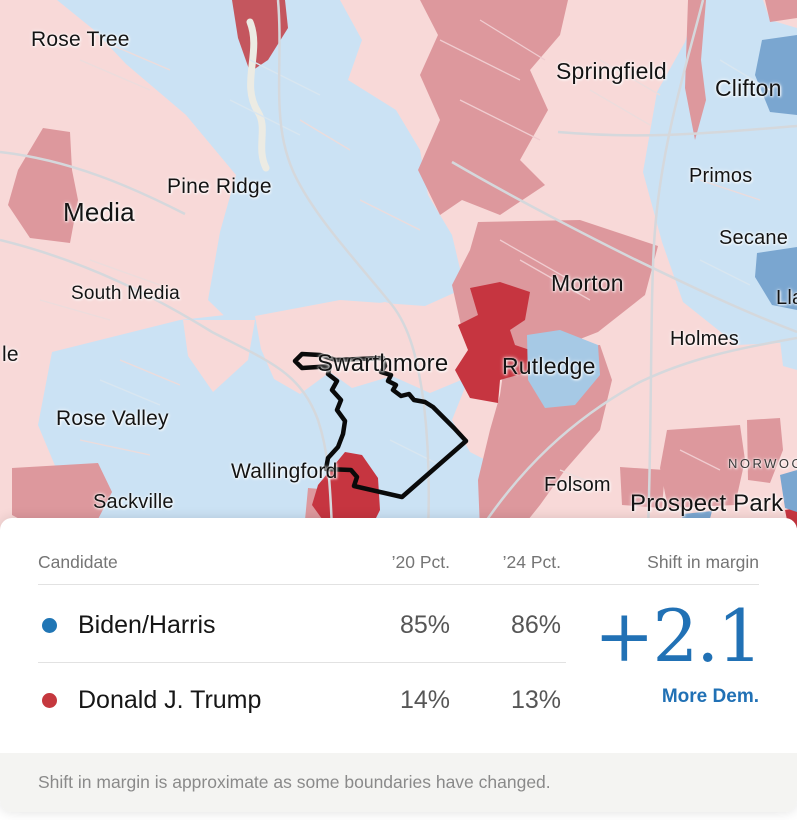 The image size is (797, 820). Describe the element at coordinates (78, 562) in the screenshot. I see `header-candidate: Candidate` at that location.